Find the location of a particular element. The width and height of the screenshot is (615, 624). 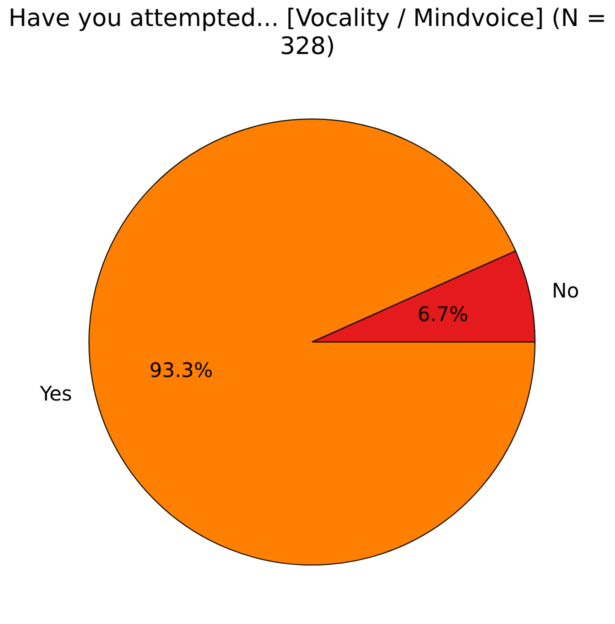

data-label: 6.7% is located at coordinates (442, 314).